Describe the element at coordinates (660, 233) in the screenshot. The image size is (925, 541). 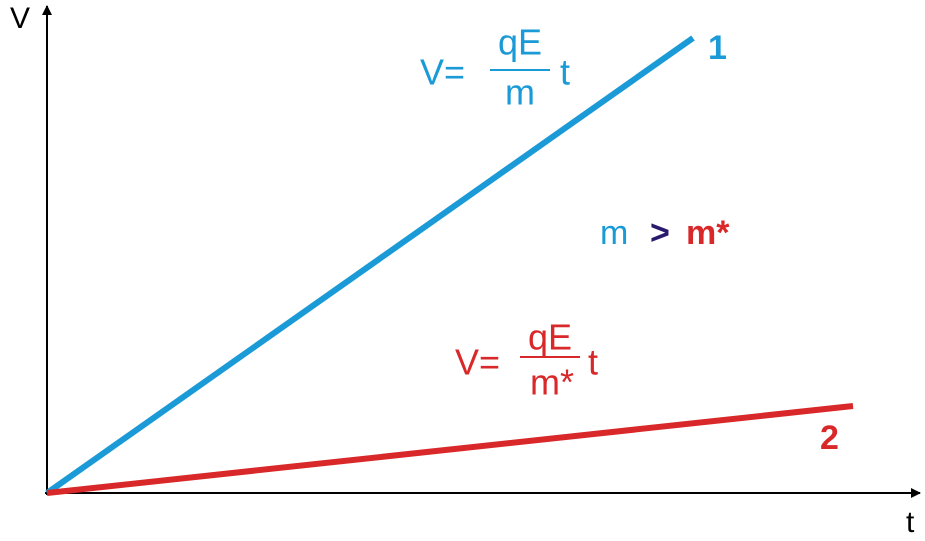
I see `comparison-operator: >` at that location.